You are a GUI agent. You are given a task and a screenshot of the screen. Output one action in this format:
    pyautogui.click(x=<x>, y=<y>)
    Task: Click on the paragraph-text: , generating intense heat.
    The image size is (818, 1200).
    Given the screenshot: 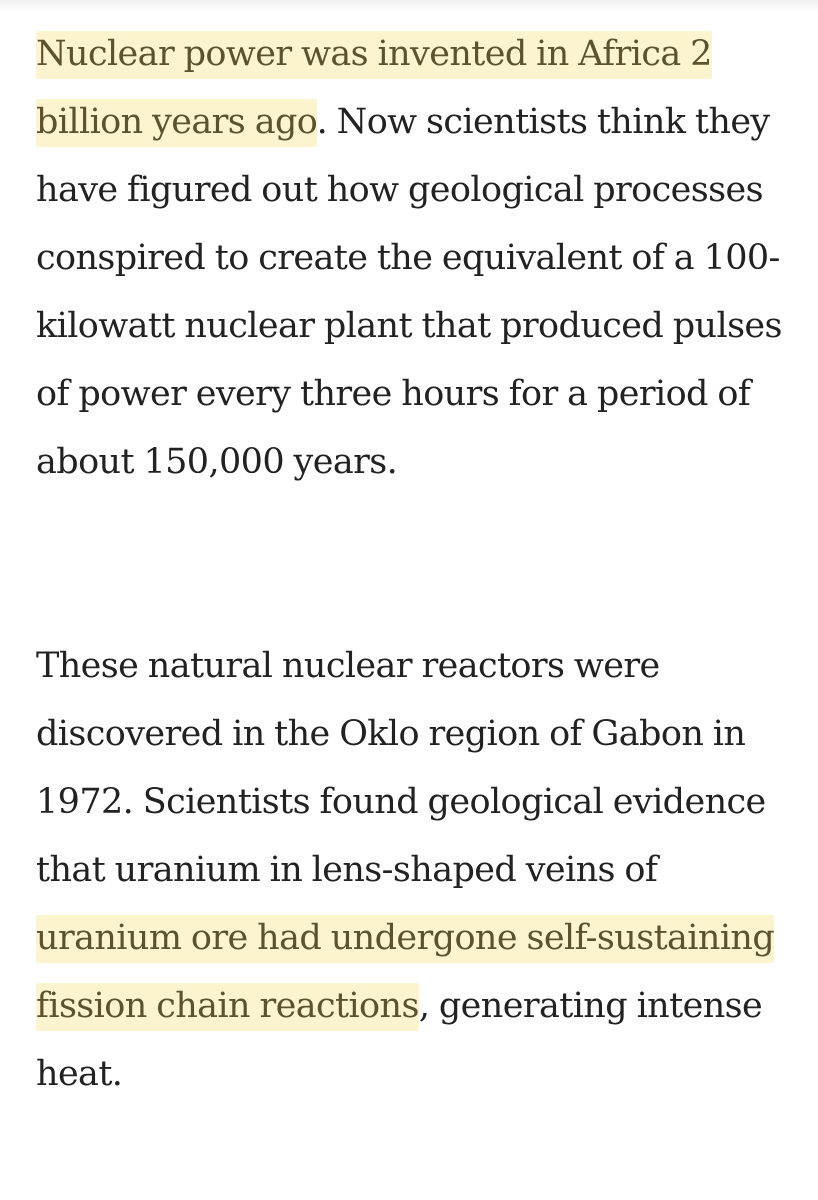 What is the action you would take?
    pyautogui.click(x=399, y=1040)
    